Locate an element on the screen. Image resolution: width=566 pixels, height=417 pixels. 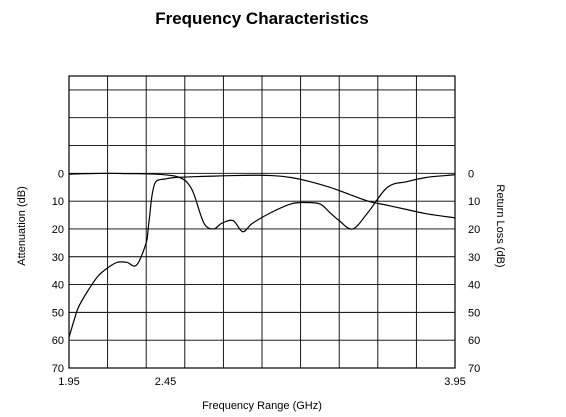
y-tick-label-right: 70 is located at coordinates (474, 369).